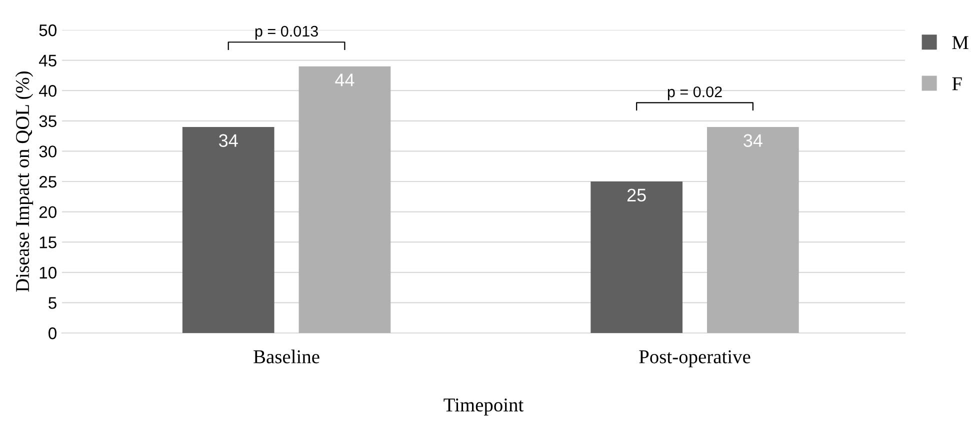 The width and height of the screenshot is (971, 421). Describe the element at coordinates (24, 181) in the screenshot. I see `y-axis-title: Disease Impact on QOL (%)` at that location.